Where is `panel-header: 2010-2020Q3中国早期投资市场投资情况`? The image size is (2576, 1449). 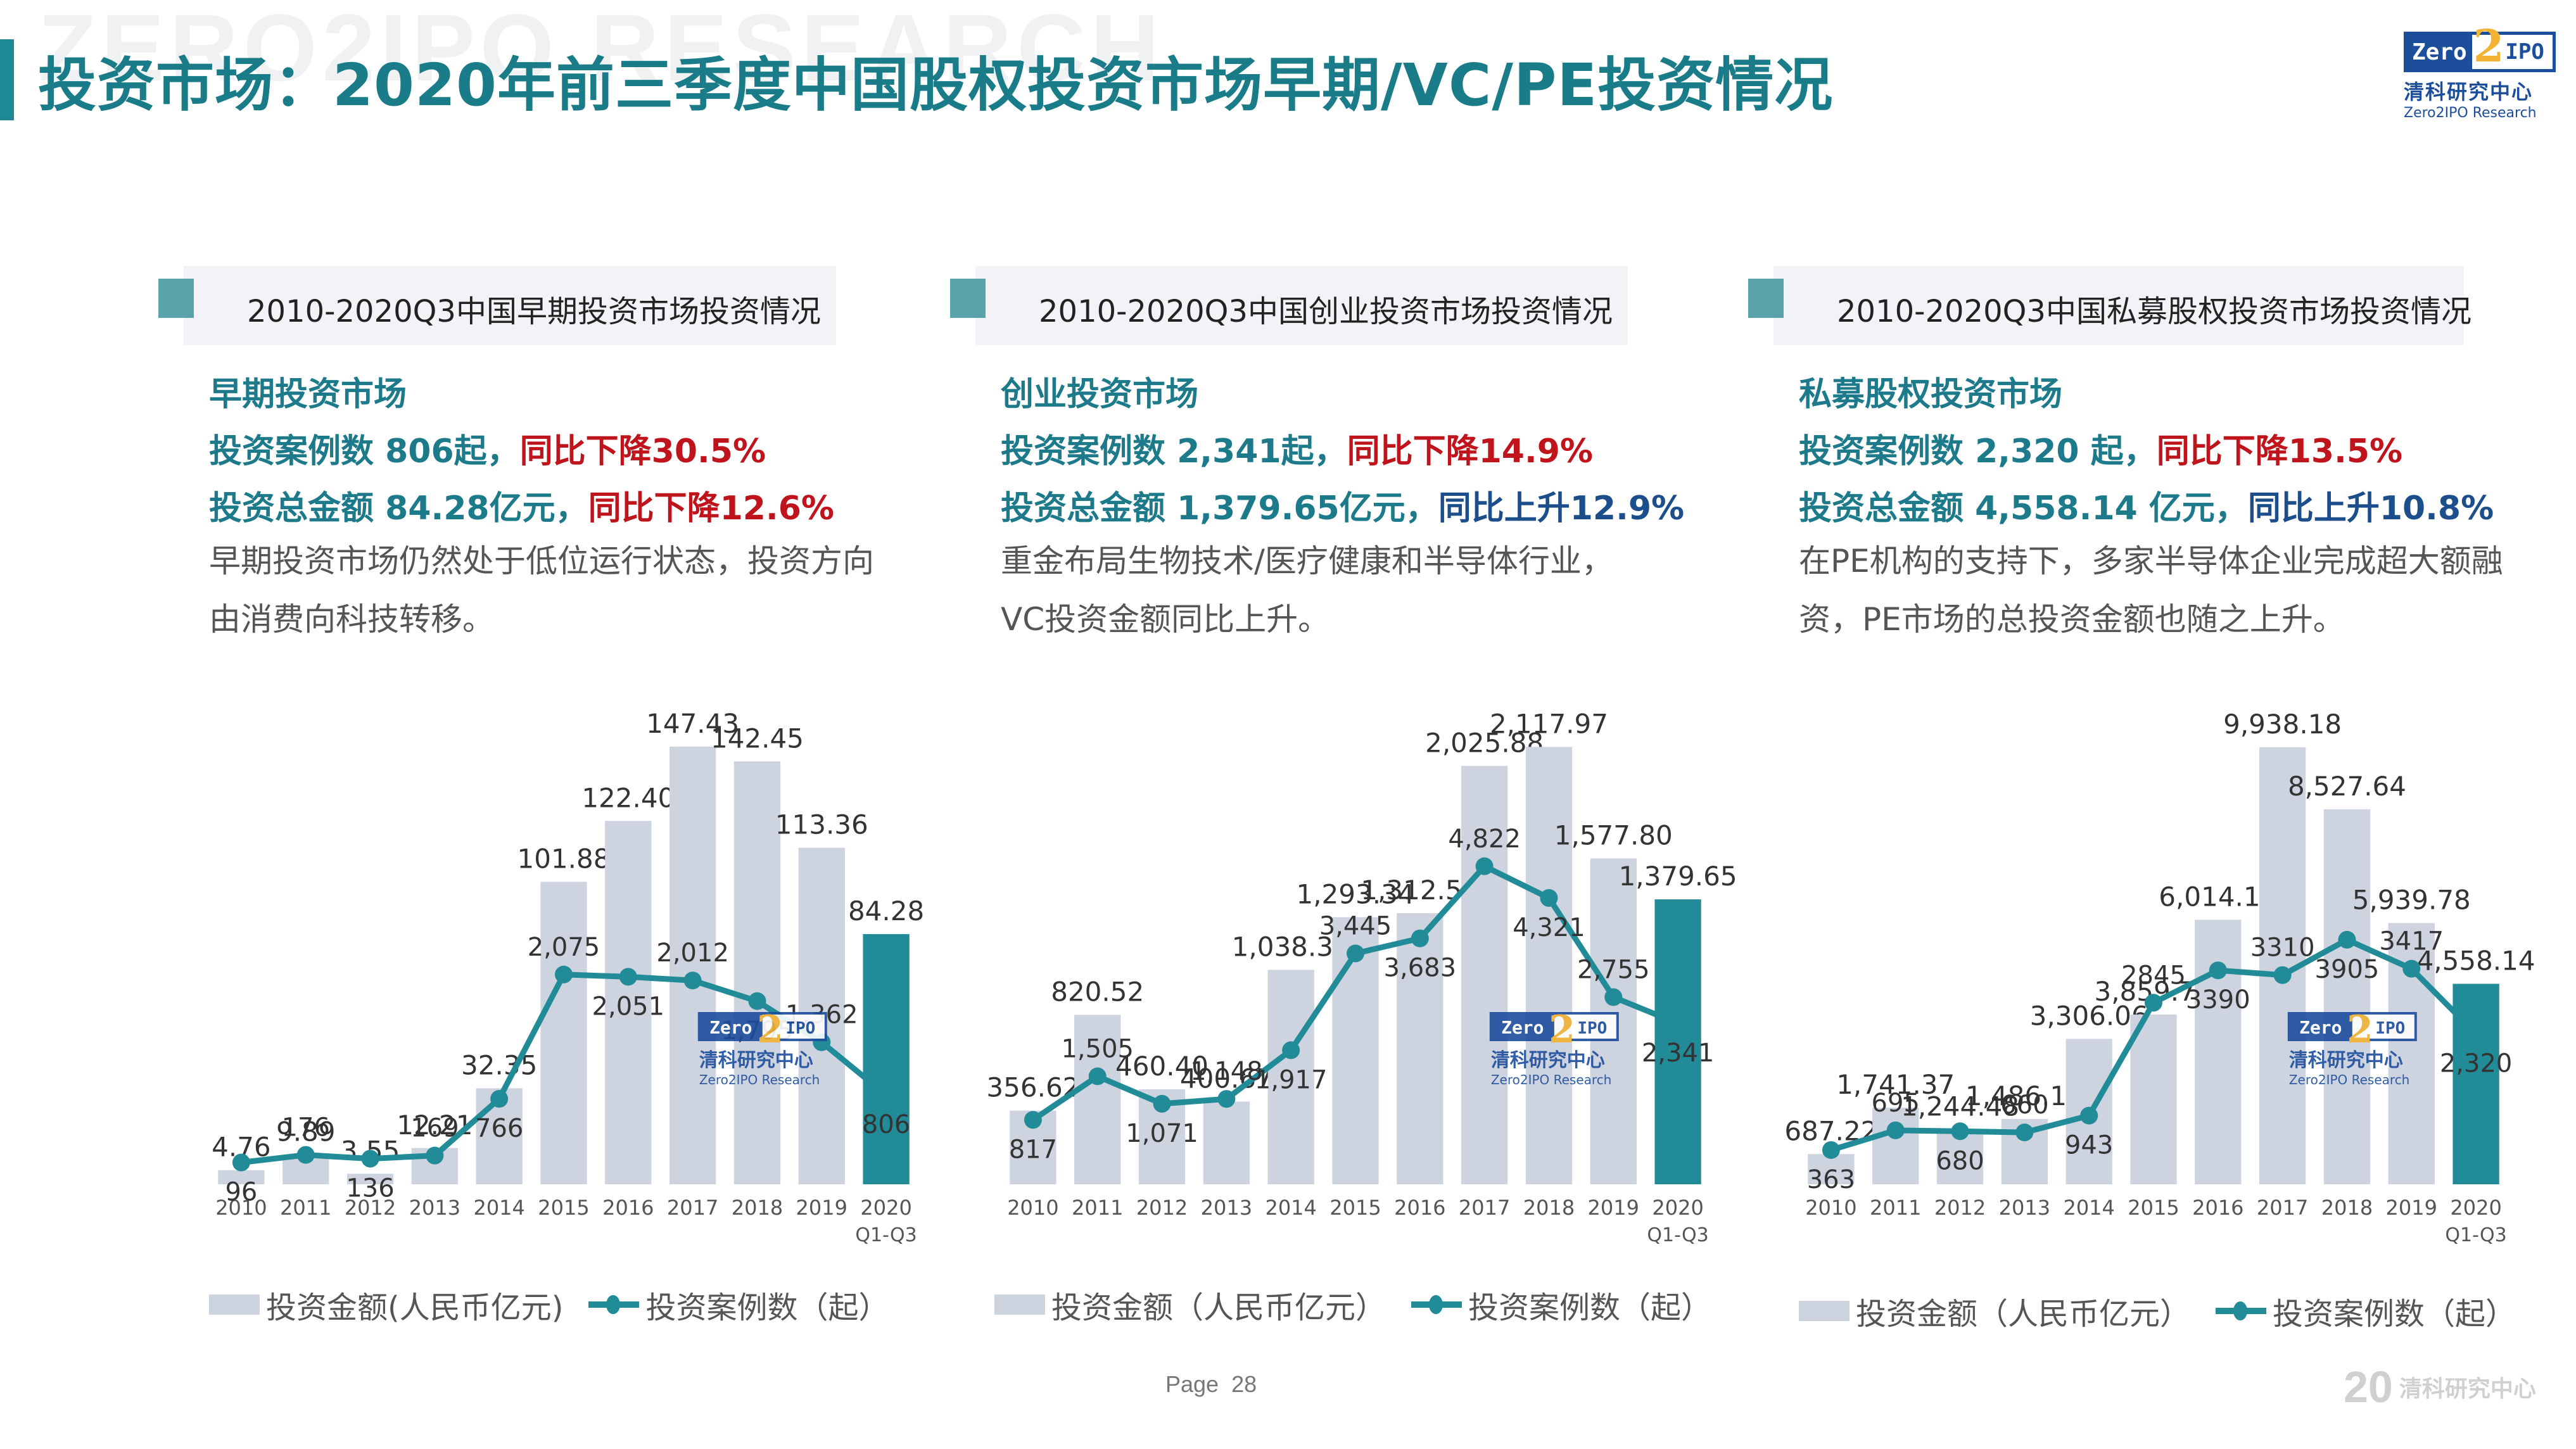 panel-header: 2010-2020Q3中国早期投资市场投资情况 is located at coordinates (497, 305).